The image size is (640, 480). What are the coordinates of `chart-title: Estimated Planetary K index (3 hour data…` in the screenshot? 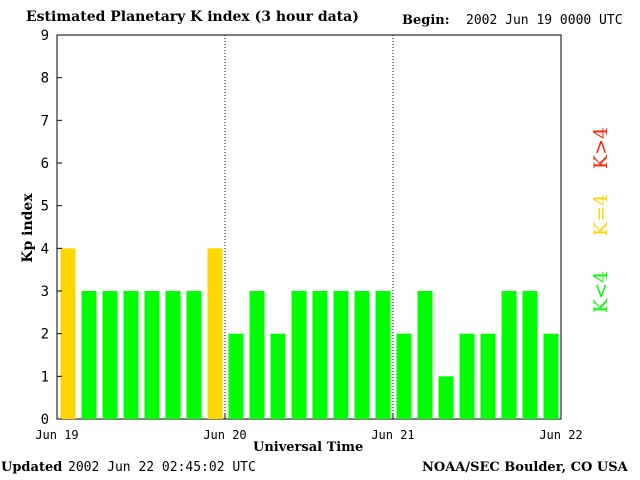 It's located at (192, 17).